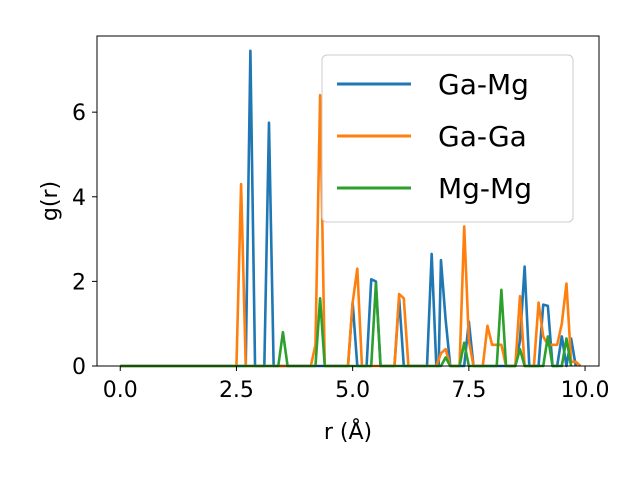 This screenshot has height=480, width=640. What do you see at coordinates (352, 390) in the screenshot?
I see `x-tick-label: 5.0` at bounding box center [352, 390].